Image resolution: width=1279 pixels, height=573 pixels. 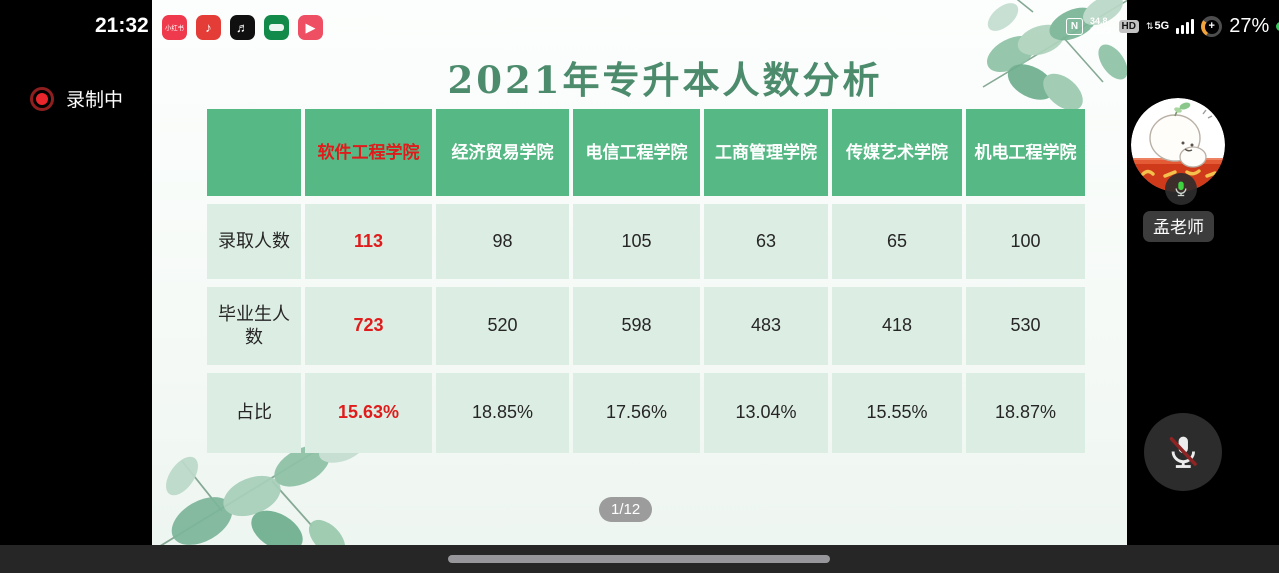 What do you see at coordinates (639, 559) in the screenshot?
I see `home-indicator-handle` at bounding box center [639, 559].